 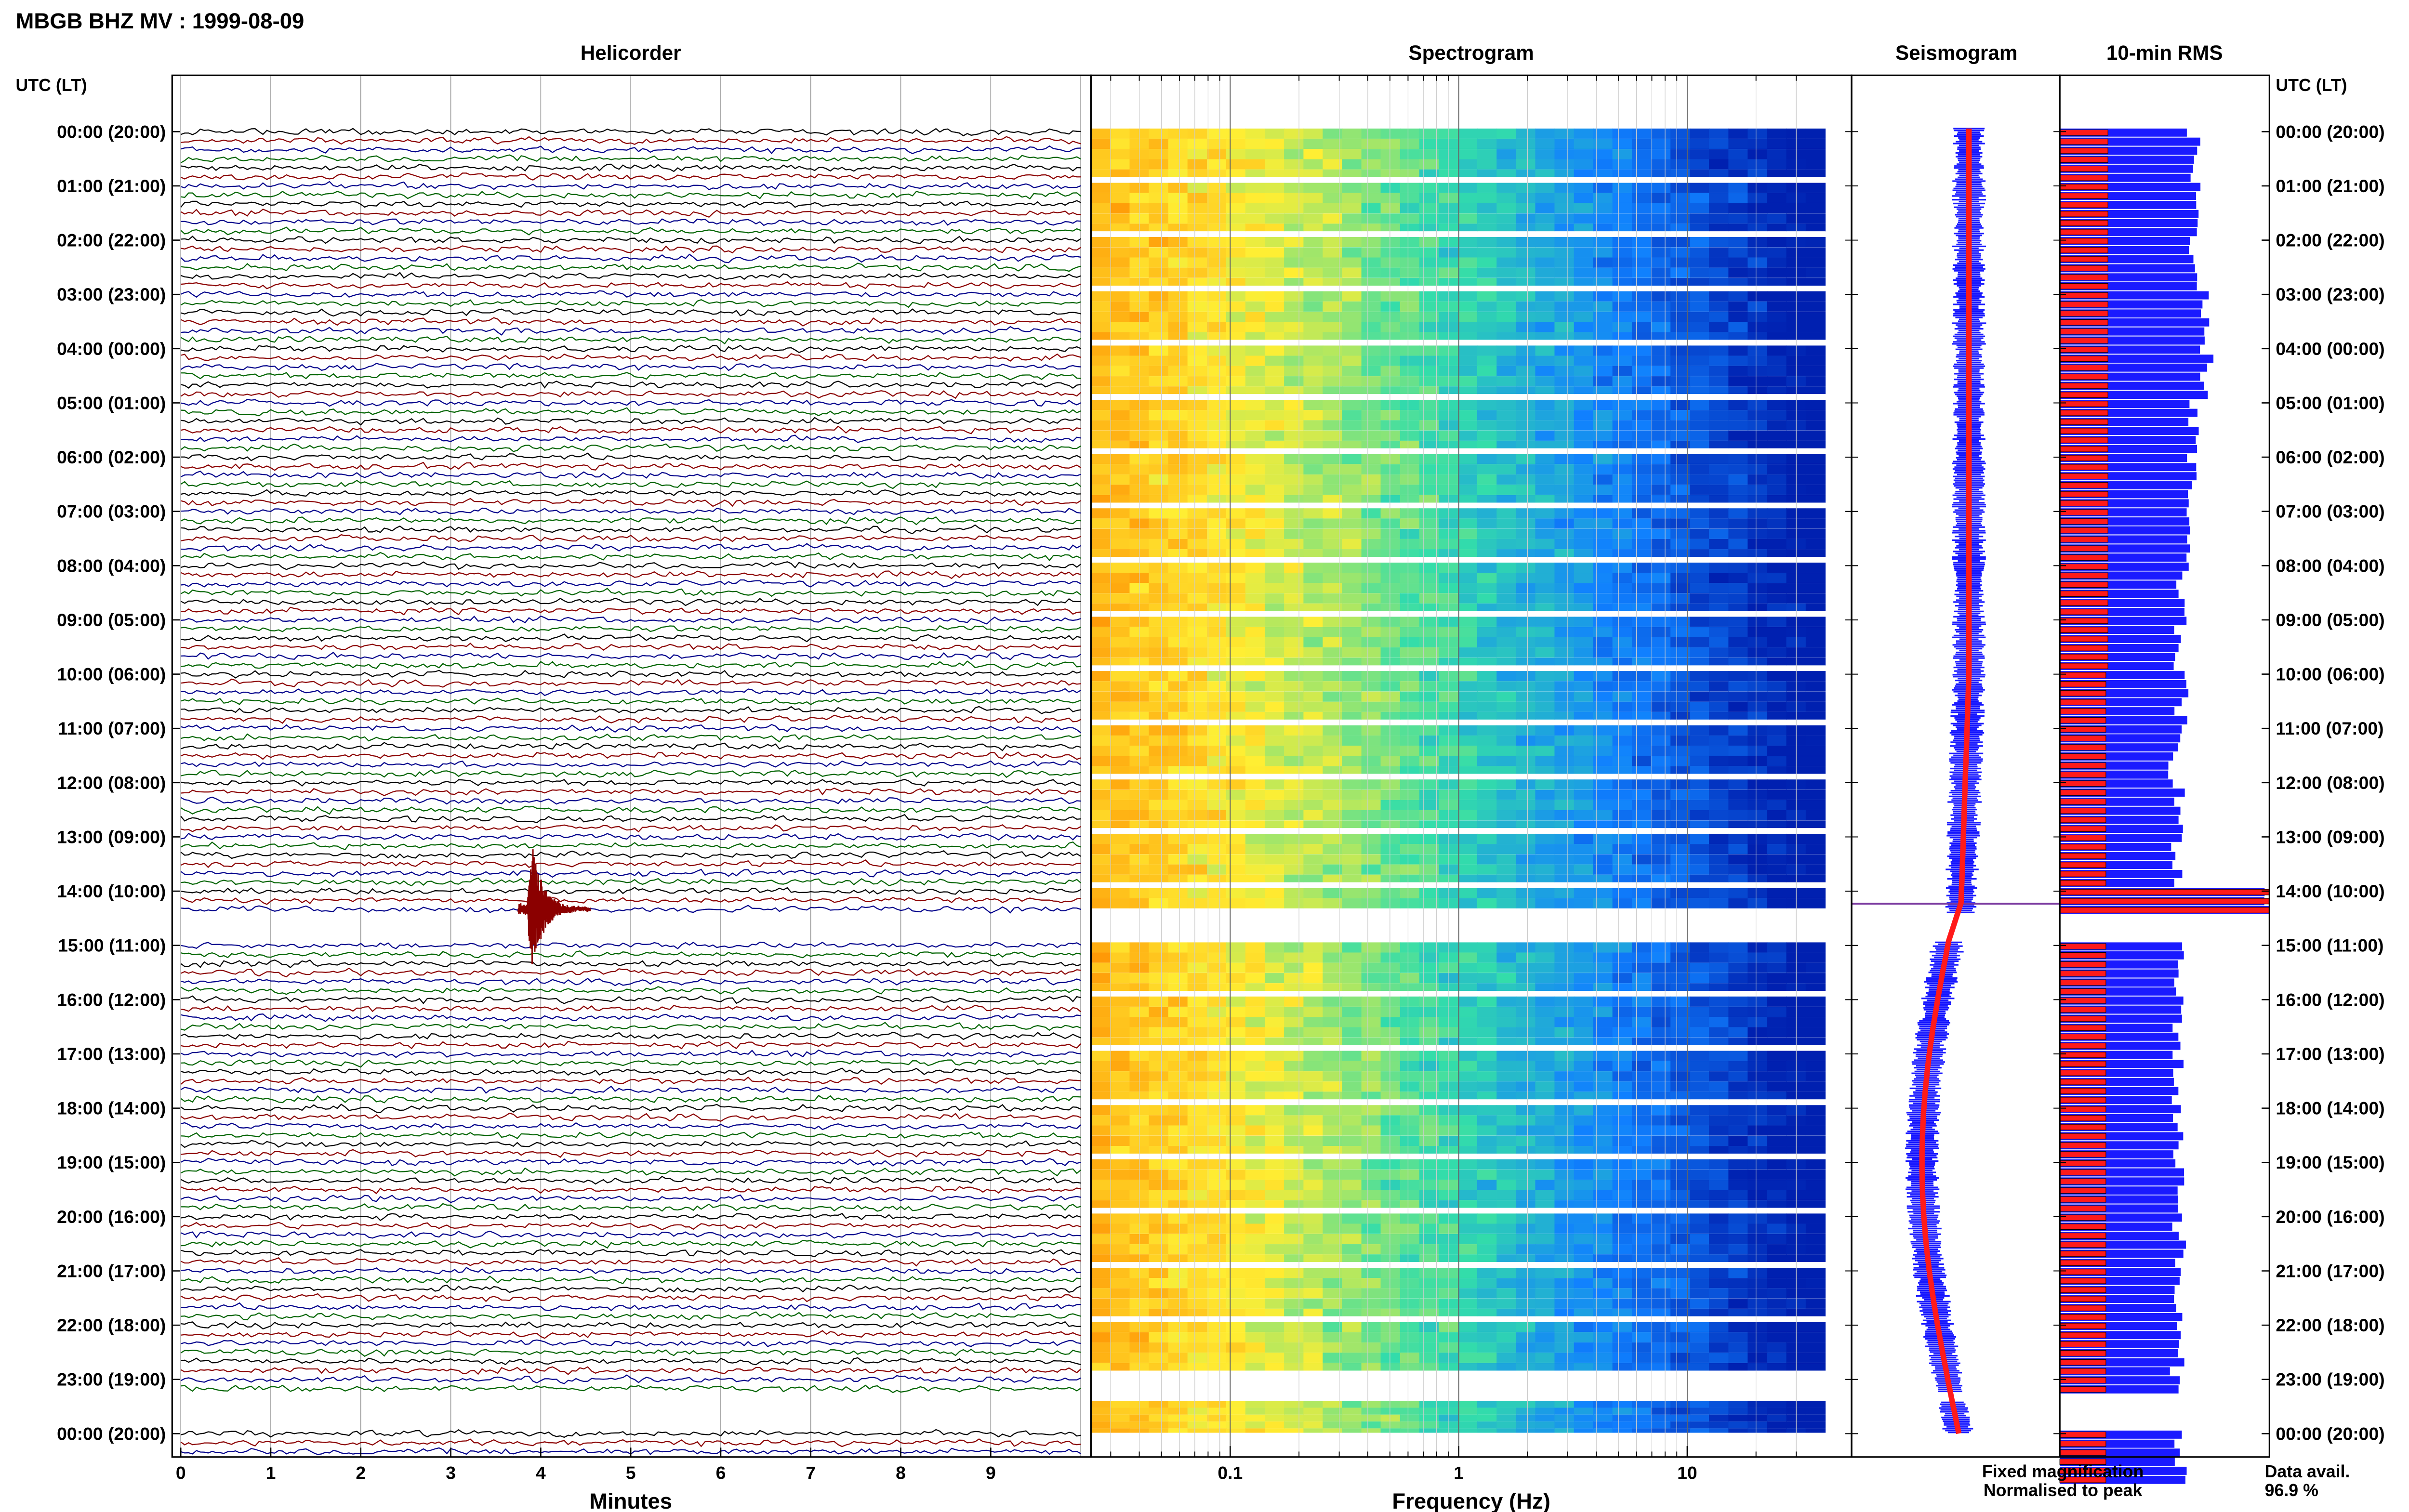 What do you see at coordinates (1230, 1472) in the screenshot?
I see `frequency-tick-label: 0.1` at bounding box center [1230, 1472].